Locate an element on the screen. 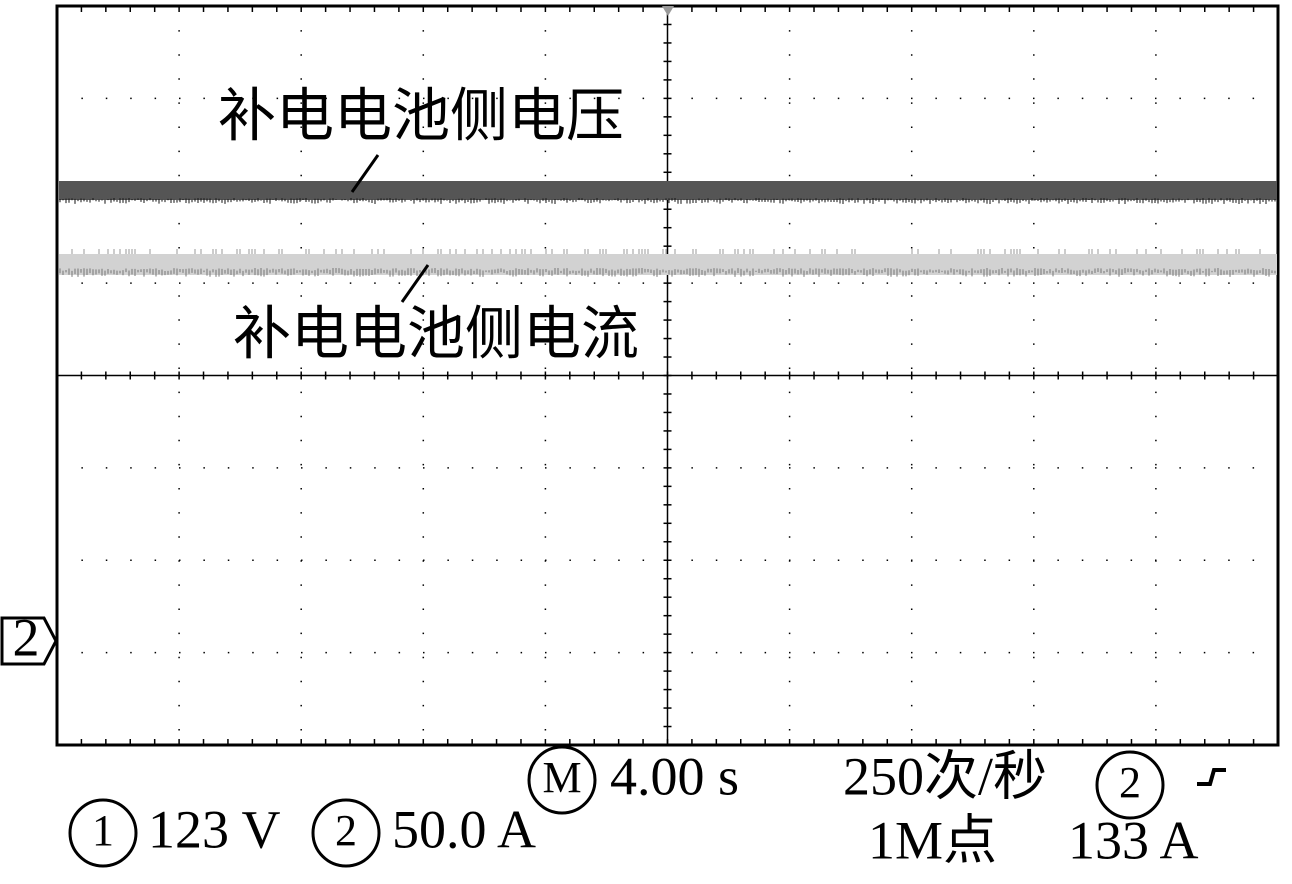 Image resolution: width=1292 pixels, height=884 pixels. ch1-marker: 1 is located at coordinates (103, 830).